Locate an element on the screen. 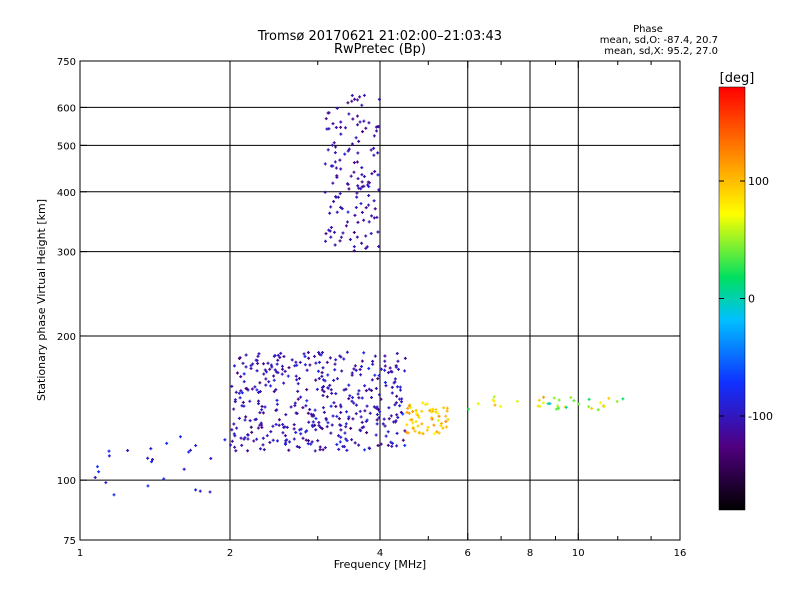 This screenshot has height=600, width=800. y-tick-label: 100 is located at coordinates (66, 481).